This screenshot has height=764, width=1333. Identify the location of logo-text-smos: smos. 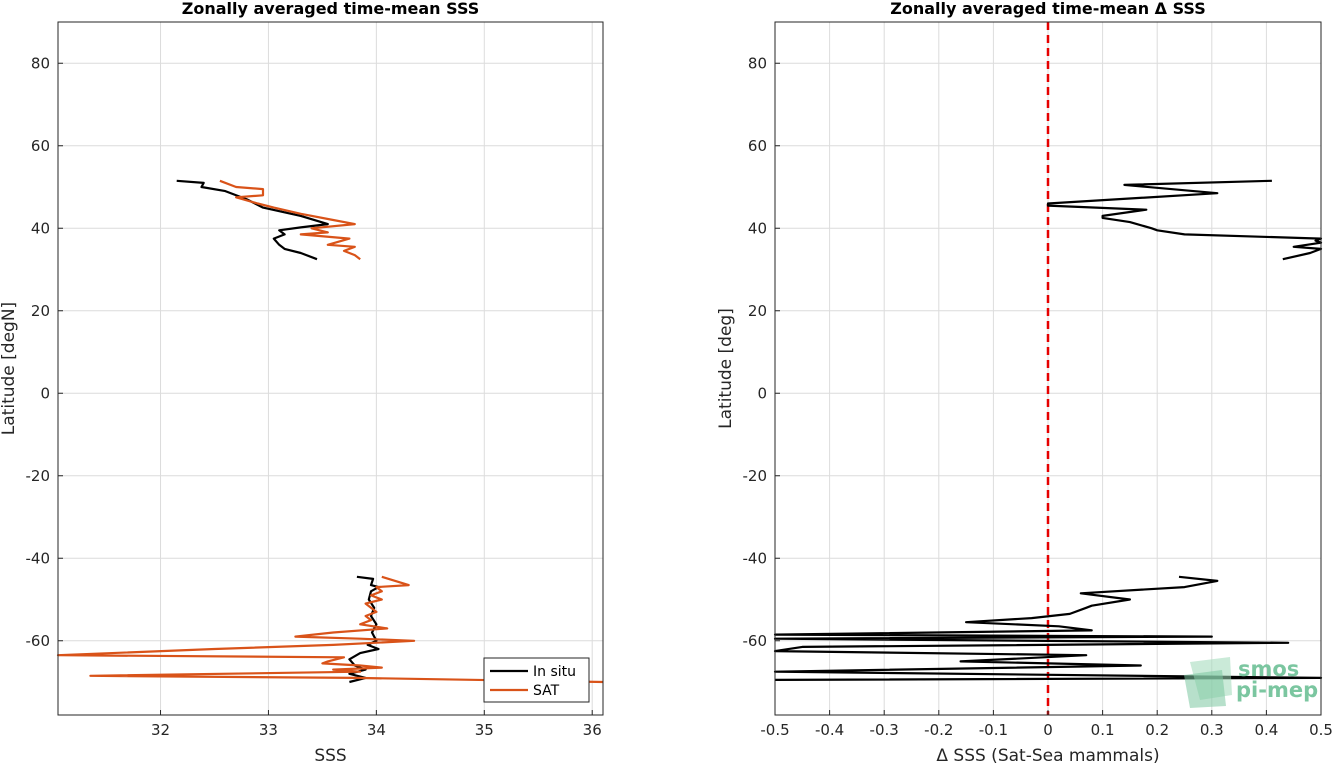
(1268, 669).